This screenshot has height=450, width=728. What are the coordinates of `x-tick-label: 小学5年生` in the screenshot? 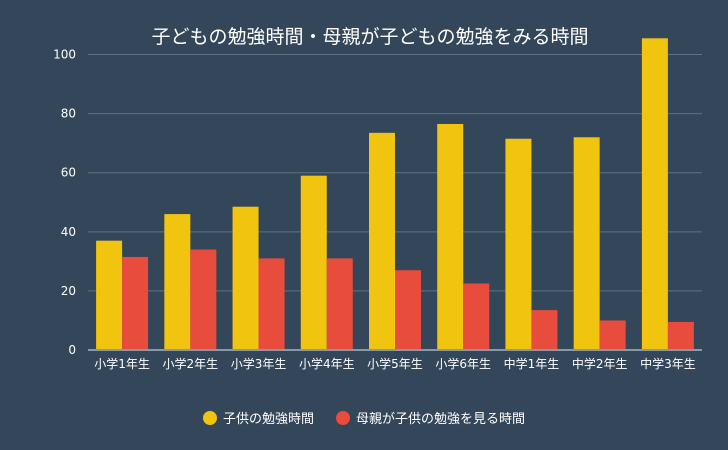 It's located at (395, 363).